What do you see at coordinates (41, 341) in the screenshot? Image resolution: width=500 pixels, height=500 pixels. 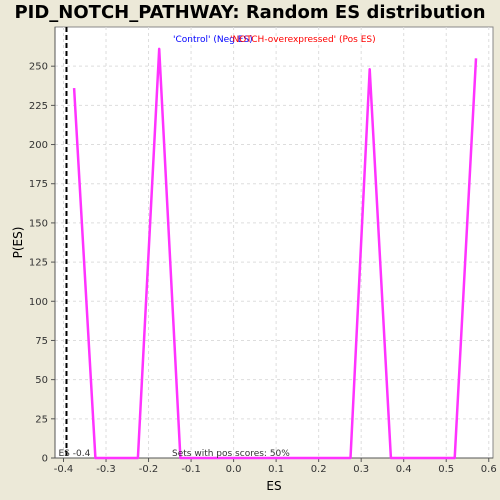 I see `y-tick-label: 75` at bounding box center [41, 341].